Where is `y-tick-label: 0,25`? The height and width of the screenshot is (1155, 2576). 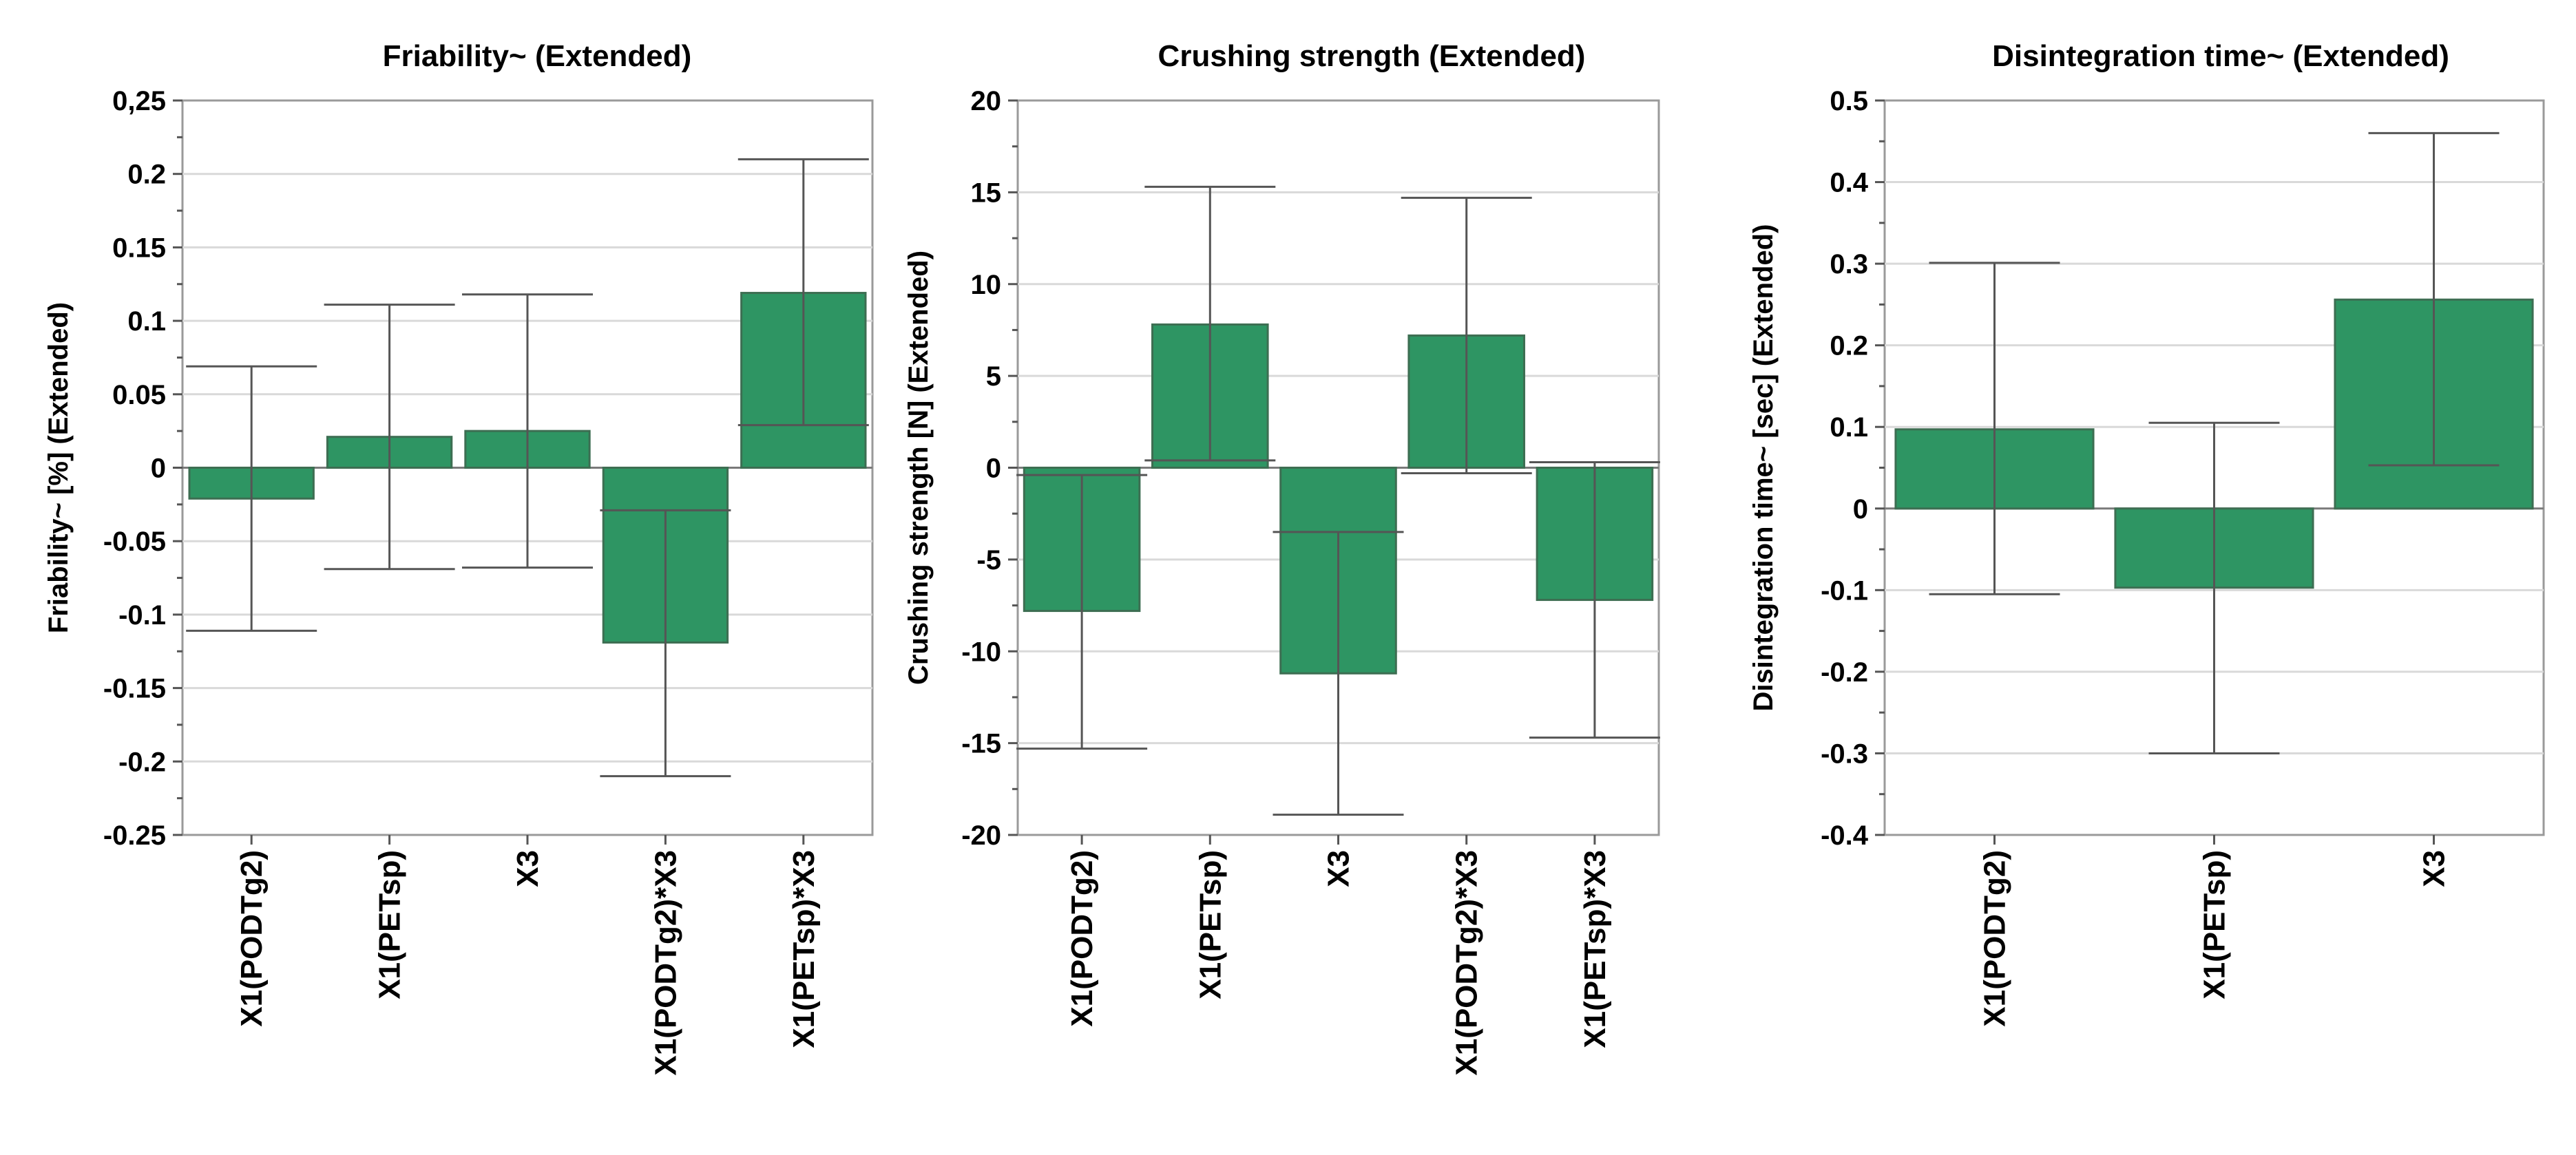 y-tick-label: 0,25 is located at coordinates (139, 101).